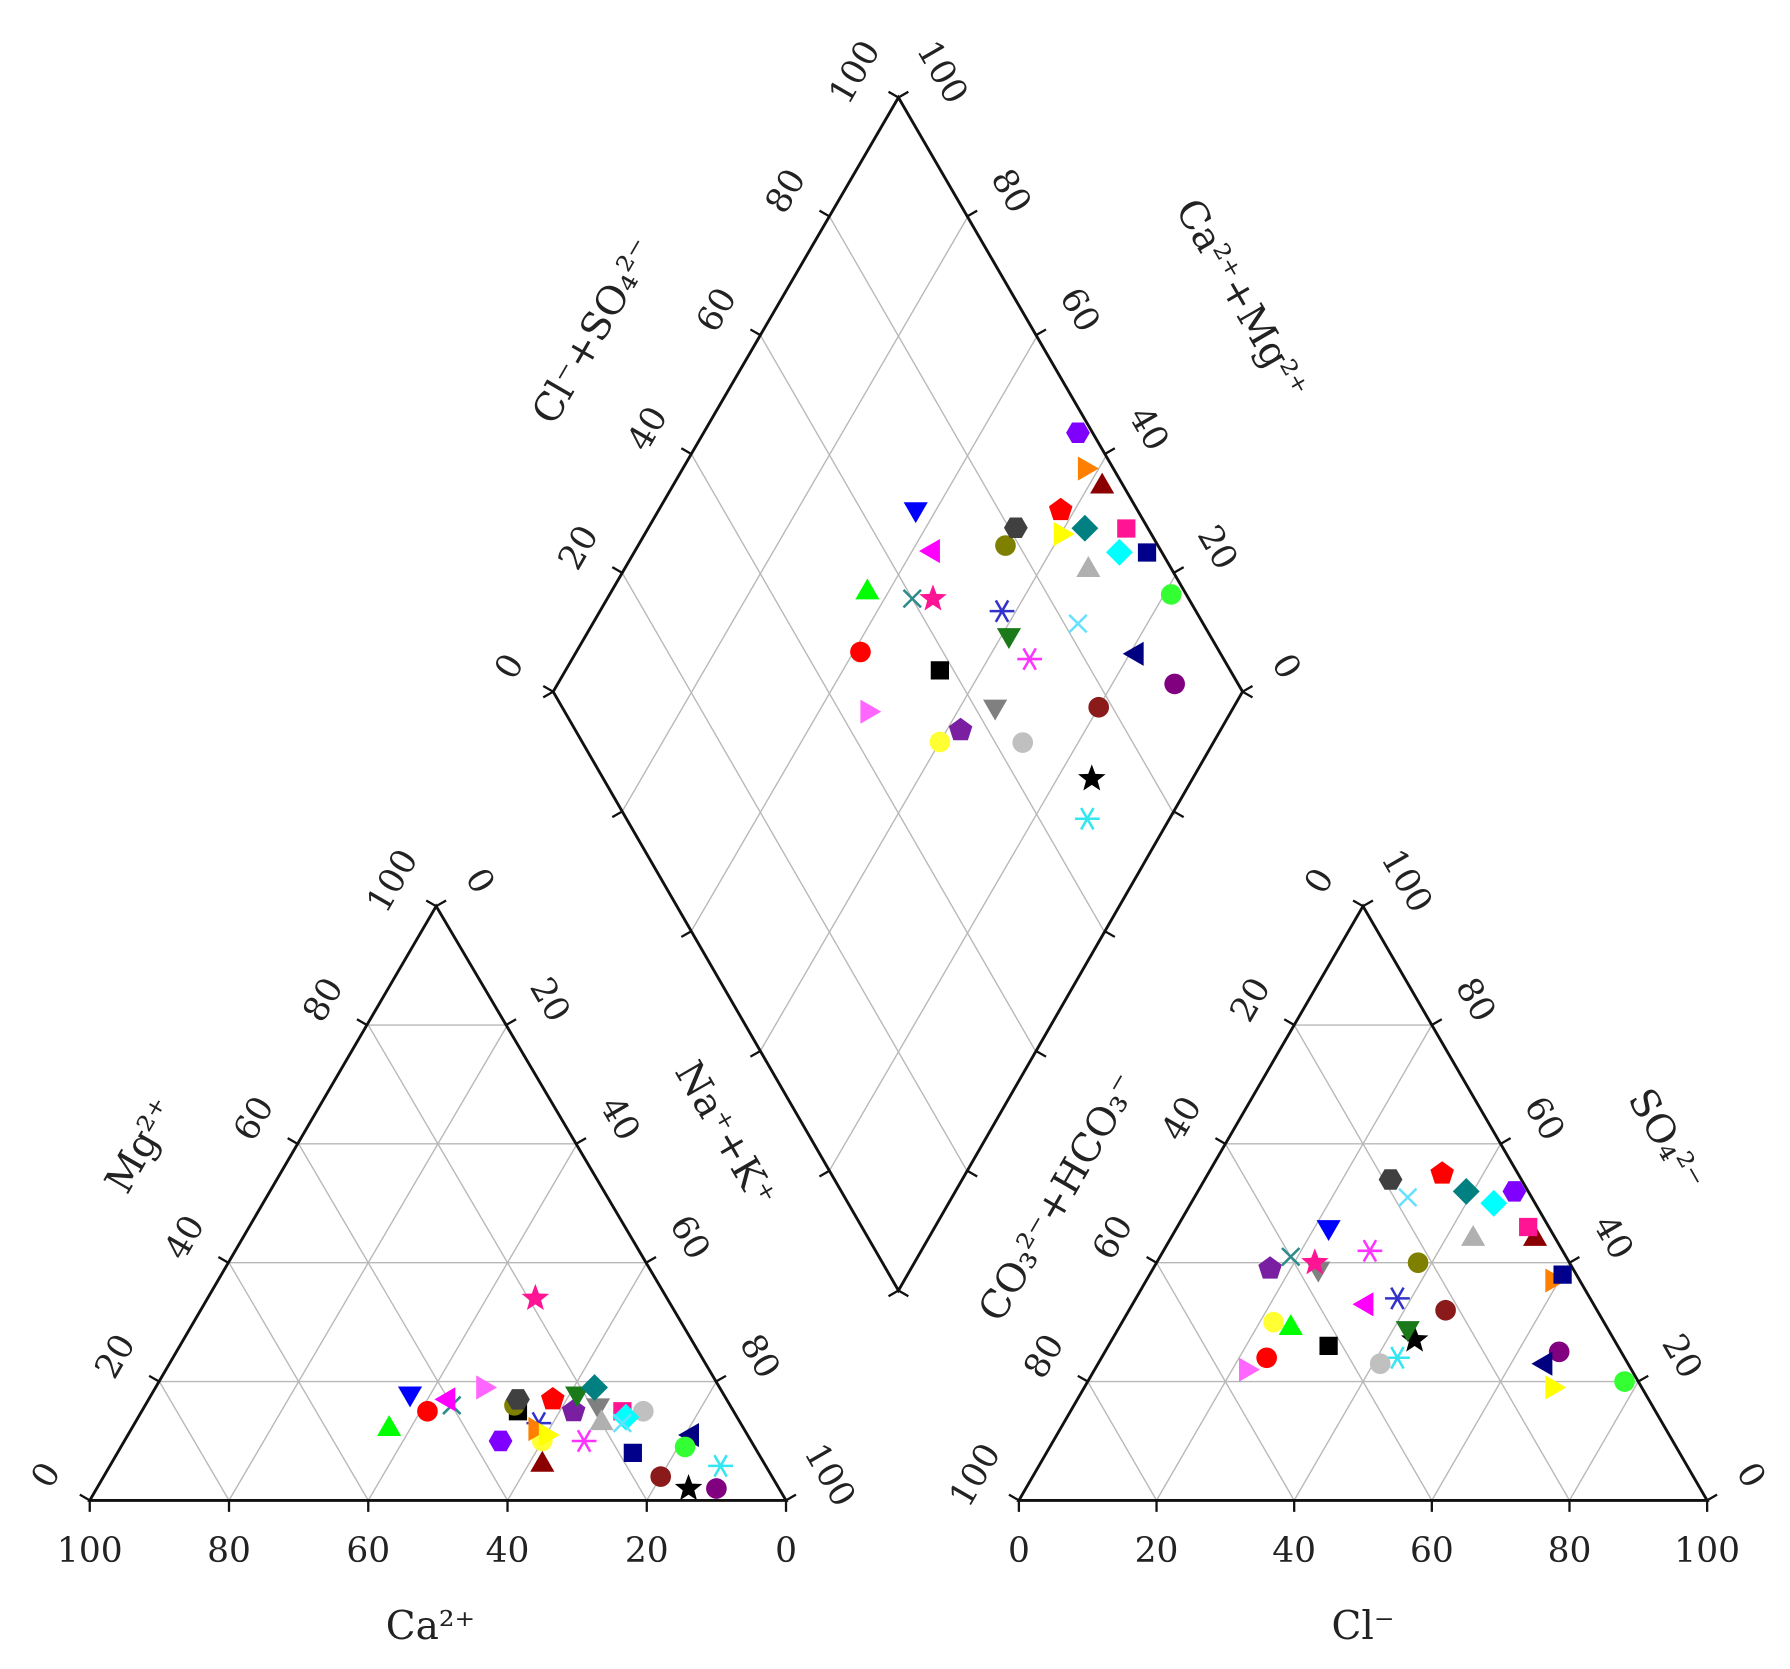 Image resolution: width=1790 pixels, height=1669 pixels. I want to click on anion-triangle, so click(1363, 1202).